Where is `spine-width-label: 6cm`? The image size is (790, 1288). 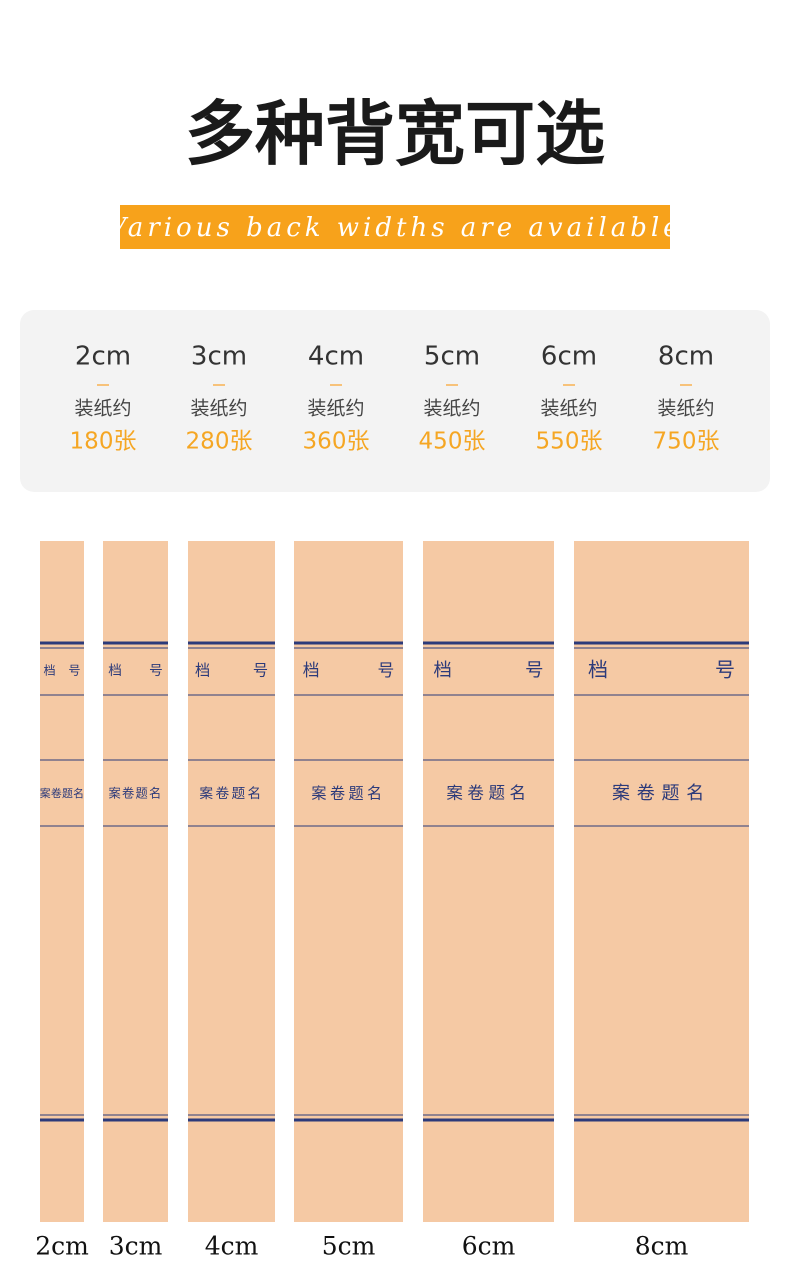
spine-width-label: 6cm is located at coordinates (489, 1246).